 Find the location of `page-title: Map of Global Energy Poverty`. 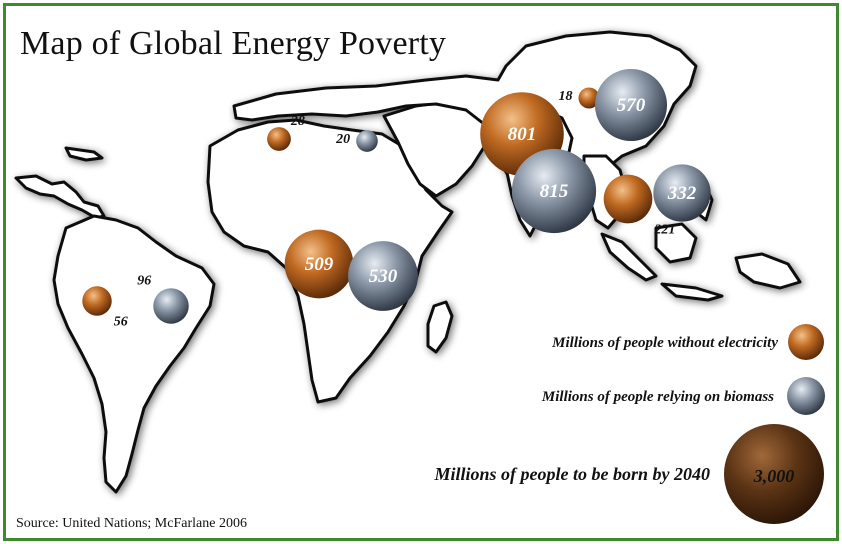

page-title: Map of Global Energy Poverty is located at coordinates (233, 43).